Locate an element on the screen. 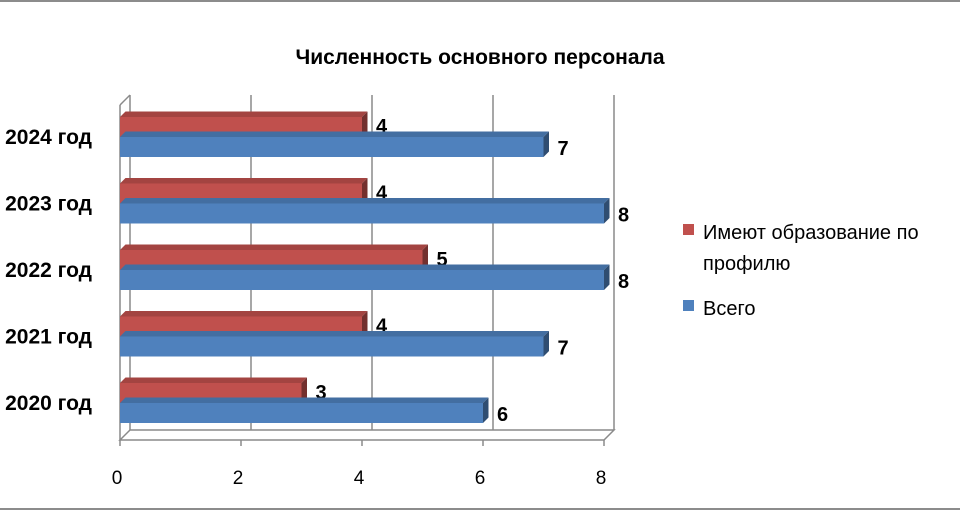 This screenshot has height=512, width=960. y-category-label: 2022 год is located at coordinates (48, 270).